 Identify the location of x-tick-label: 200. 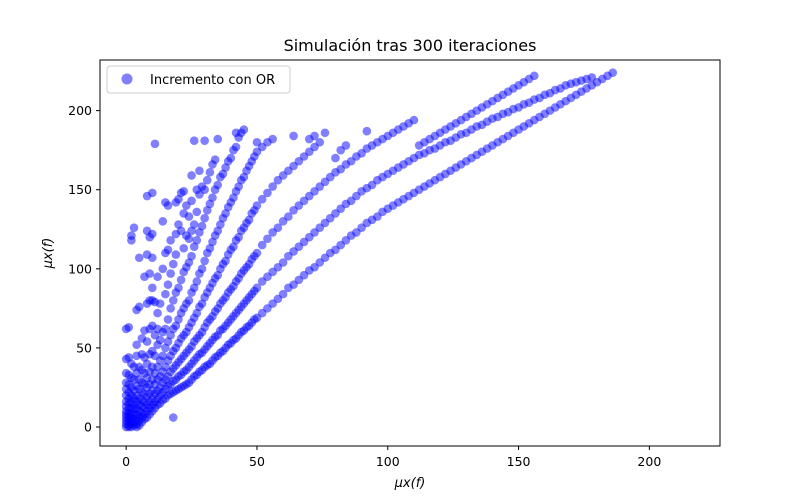
(649, 461).